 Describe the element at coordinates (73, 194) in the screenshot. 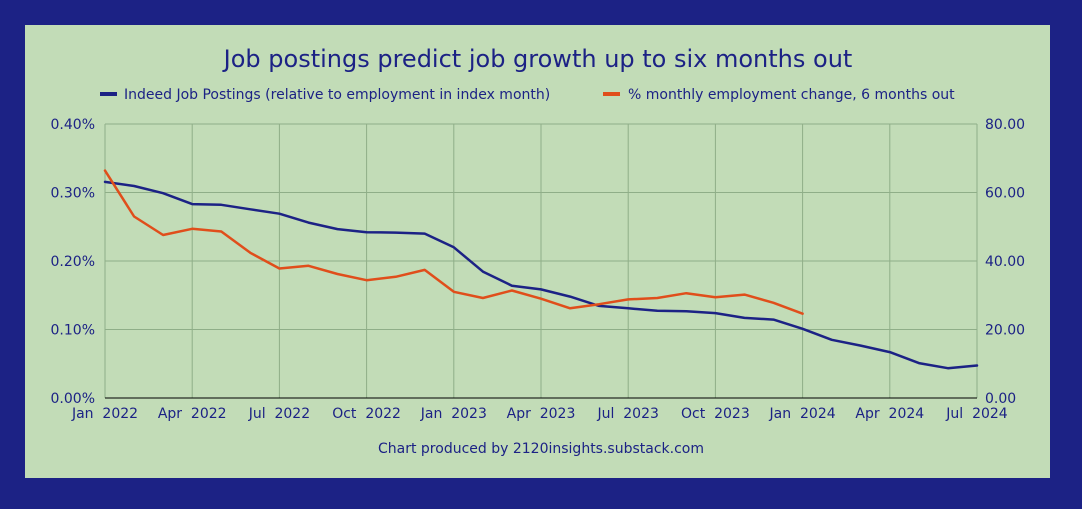

I see `y-left-tick-label: 0.30%` at that location.